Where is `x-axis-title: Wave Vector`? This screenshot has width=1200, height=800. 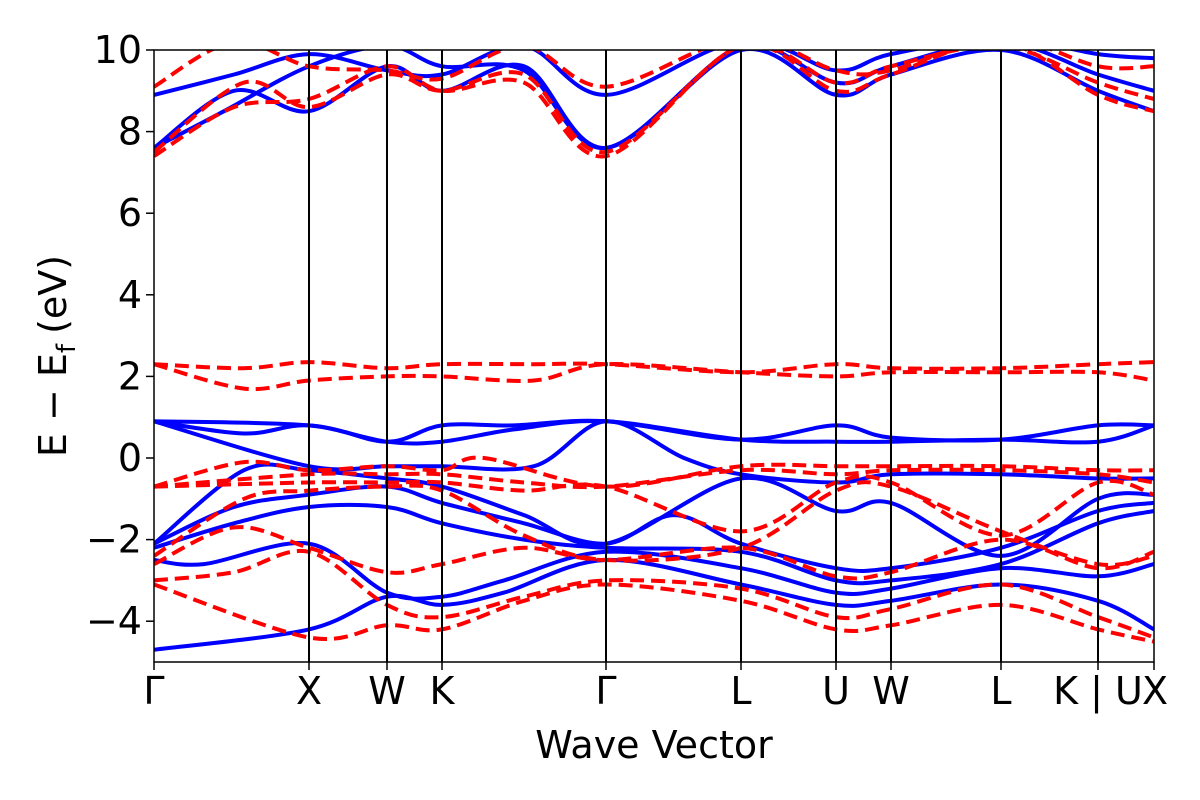 x-axis-title: Wave Vector is located at coordinates (654, 745).